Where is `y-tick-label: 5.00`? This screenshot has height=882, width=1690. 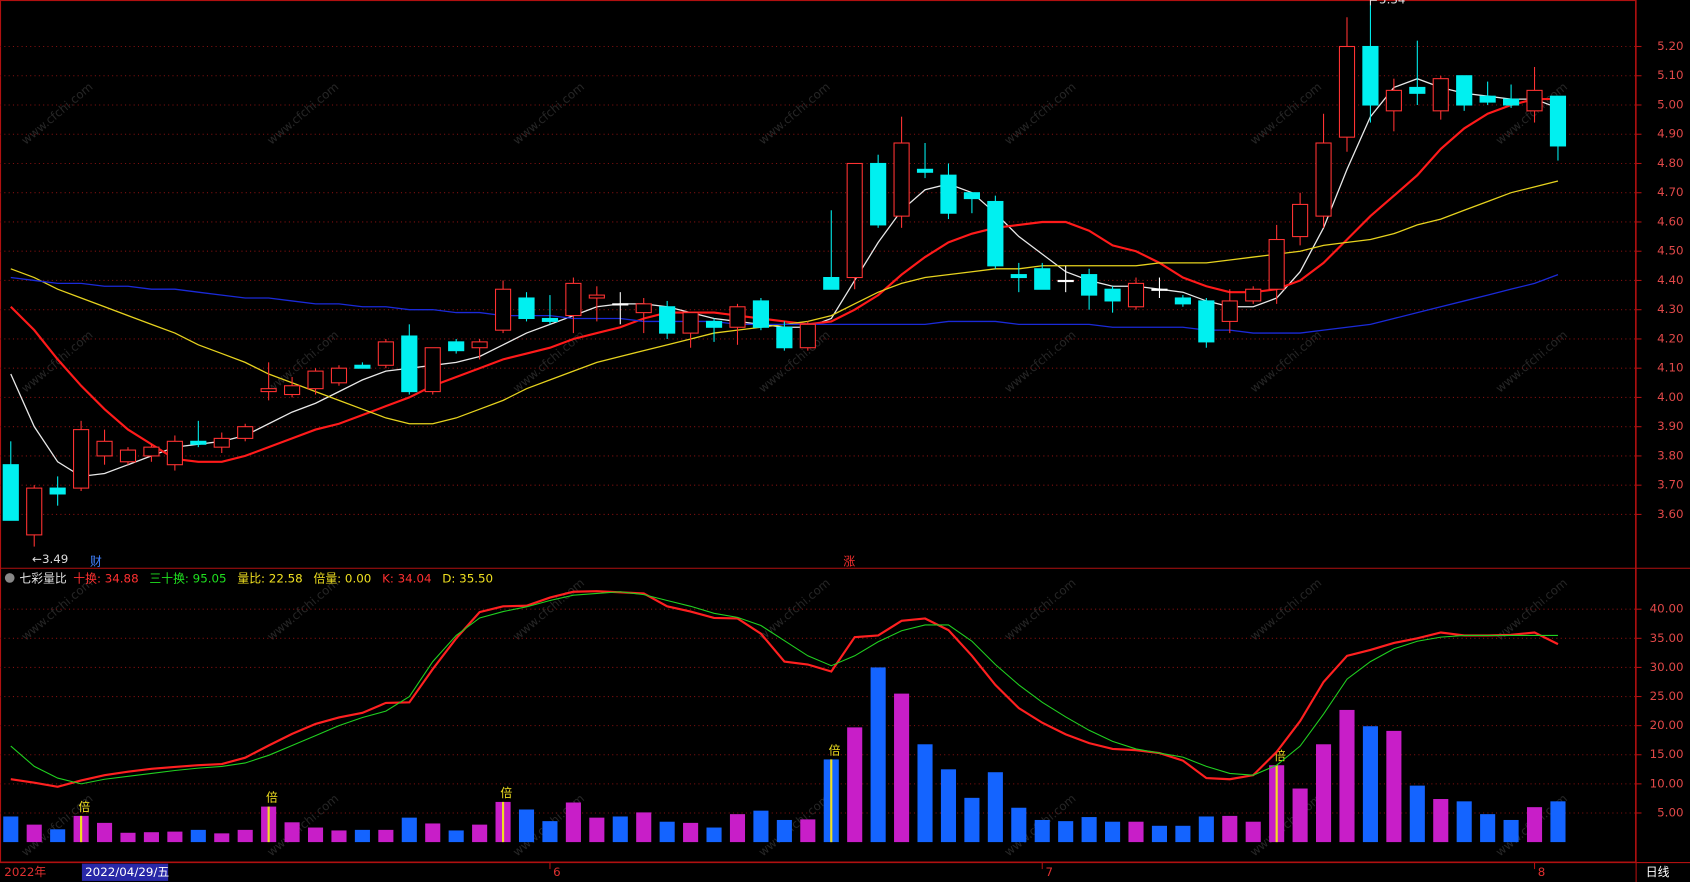
y-tick-label: 5.00 is located at coordinates (1670, 104).